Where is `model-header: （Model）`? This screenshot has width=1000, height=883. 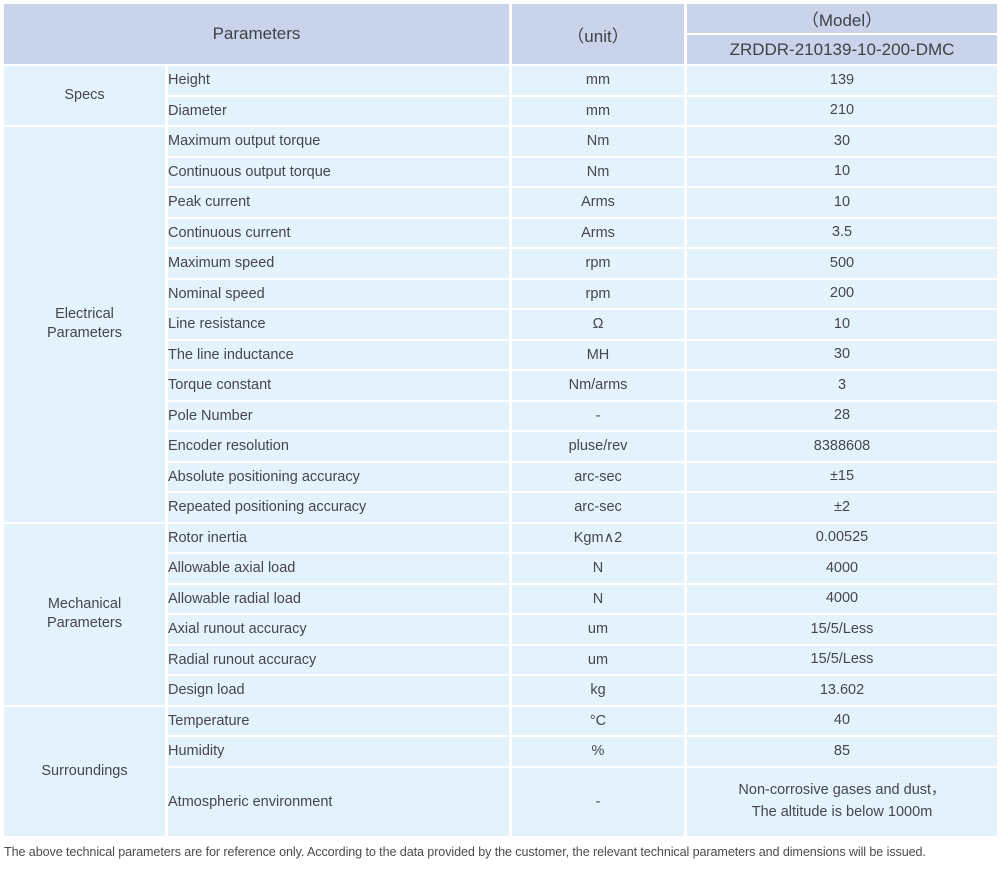 model-header: （Model） is located at coordinates (842, 19).